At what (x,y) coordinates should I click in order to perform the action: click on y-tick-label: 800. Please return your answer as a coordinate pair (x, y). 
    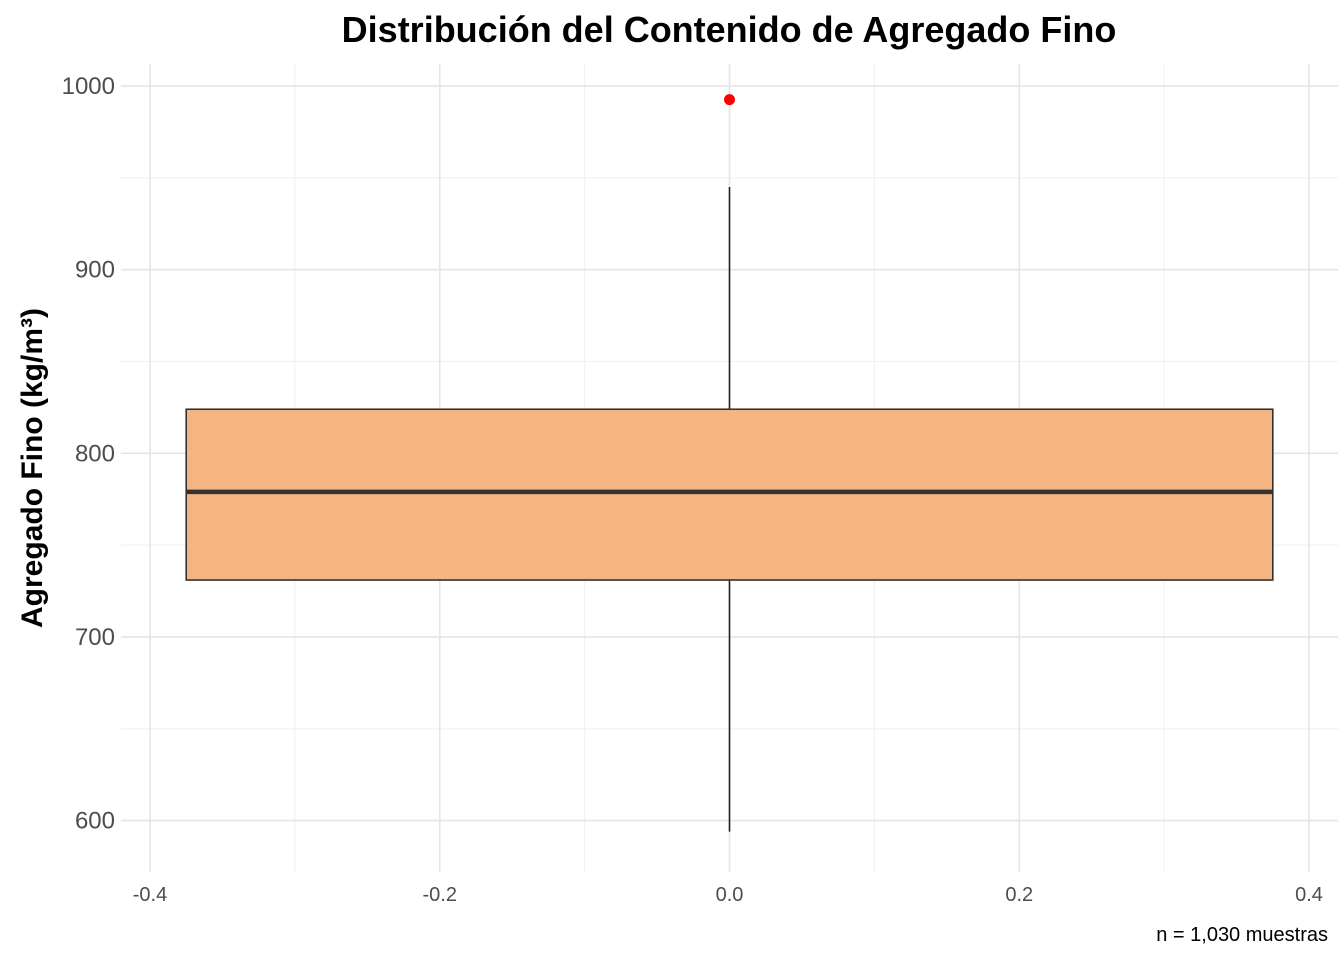
    Looking at the image, I should click on (95, 453).